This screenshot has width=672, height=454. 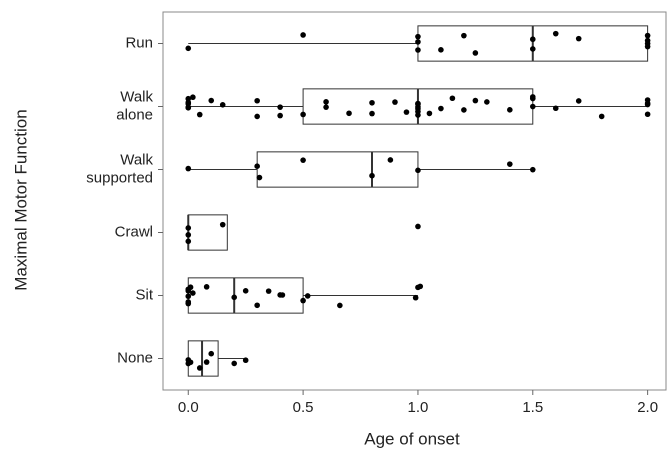 I want to click on y-tick-label: Walk alone, so click(x=134, y=105).